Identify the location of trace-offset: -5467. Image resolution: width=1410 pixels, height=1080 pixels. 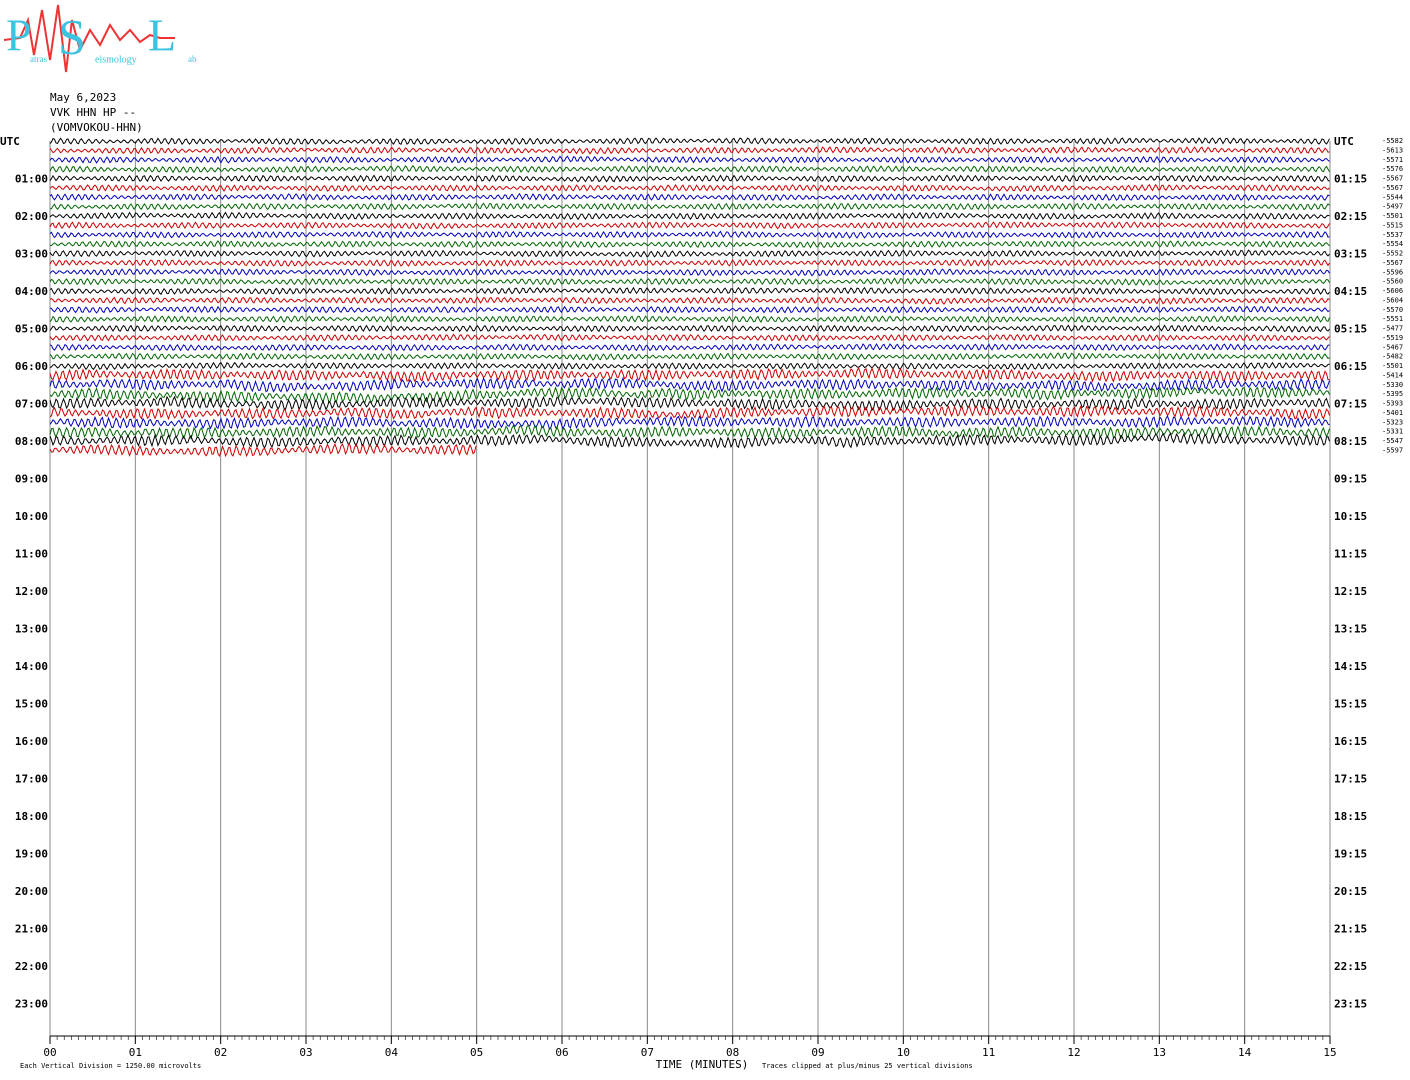
(1392, 347).